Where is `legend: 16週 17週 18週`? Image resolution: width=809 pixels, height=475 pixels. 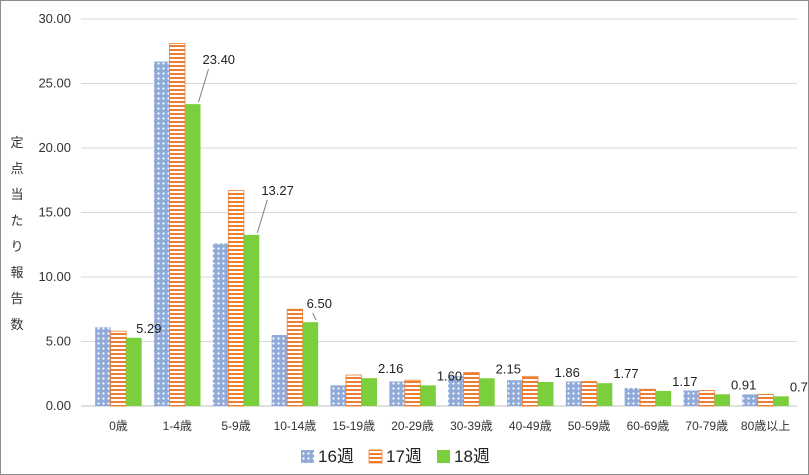
legend: 16週 17週 18週 is located at coordinates (395, 456).